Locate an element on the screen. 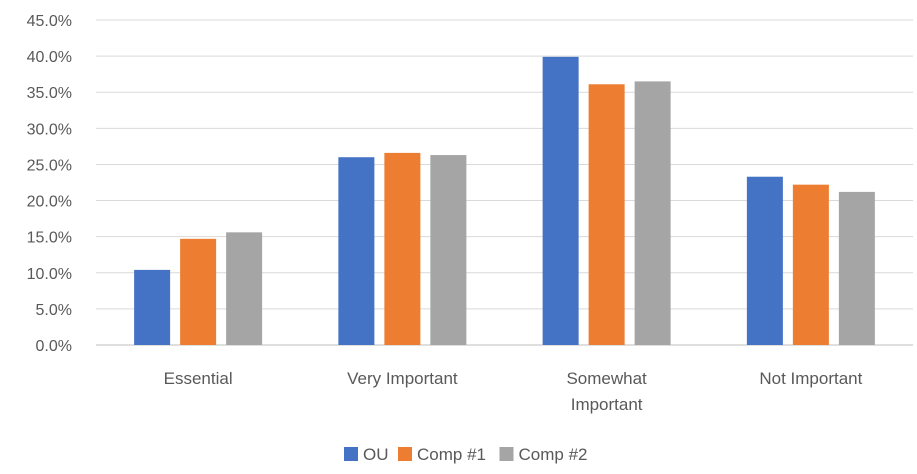 This screenshot has height=474, width=917. x-tick-label: Very Important is located at coordinates (402, 378).